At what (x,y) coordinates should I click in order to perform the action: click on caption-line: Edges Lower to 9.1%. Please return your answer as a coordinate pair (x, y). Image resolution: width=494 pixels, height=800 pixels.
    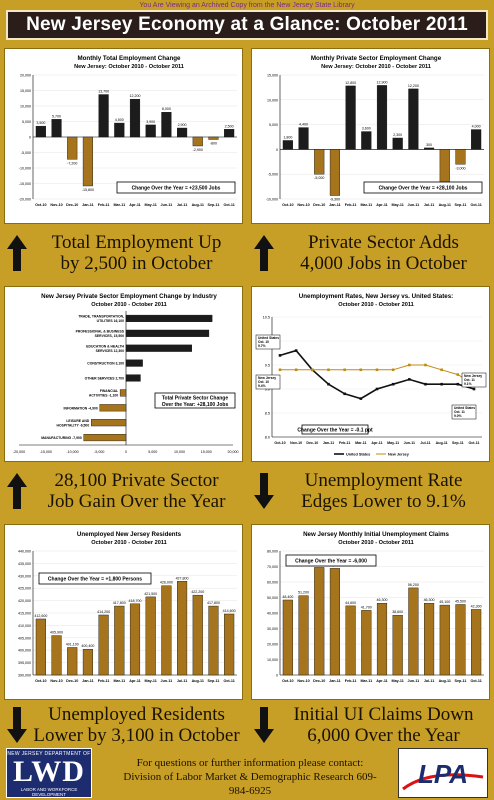
    Looking at the image, I should click on (383, 501).